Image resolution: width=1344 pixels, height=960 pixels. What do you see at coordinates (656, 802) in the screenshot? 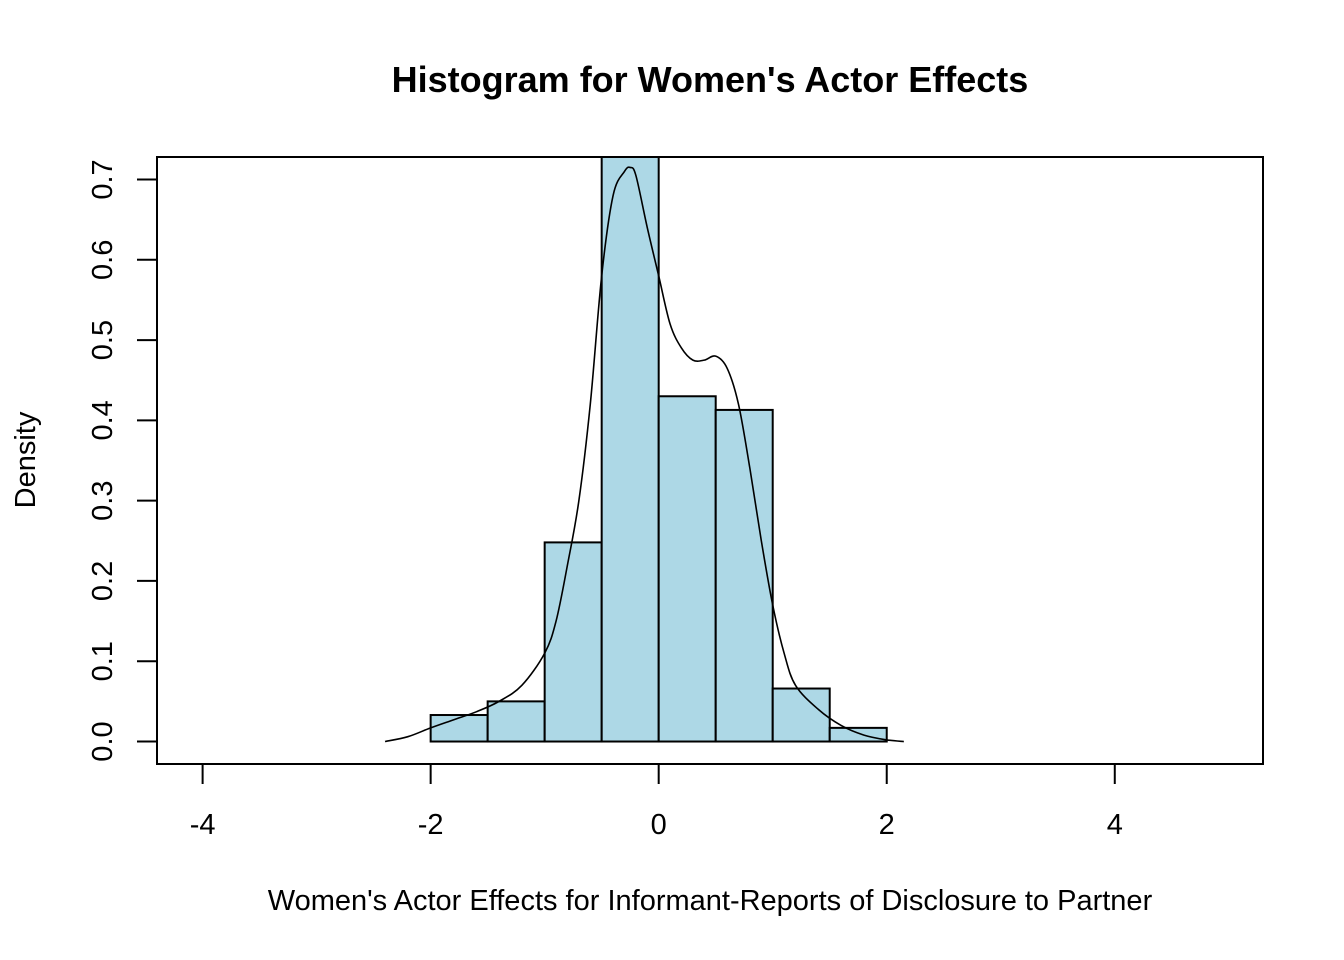
I see `x-axis: -4 -2 0 2 4` at bounding box center [656, 802].